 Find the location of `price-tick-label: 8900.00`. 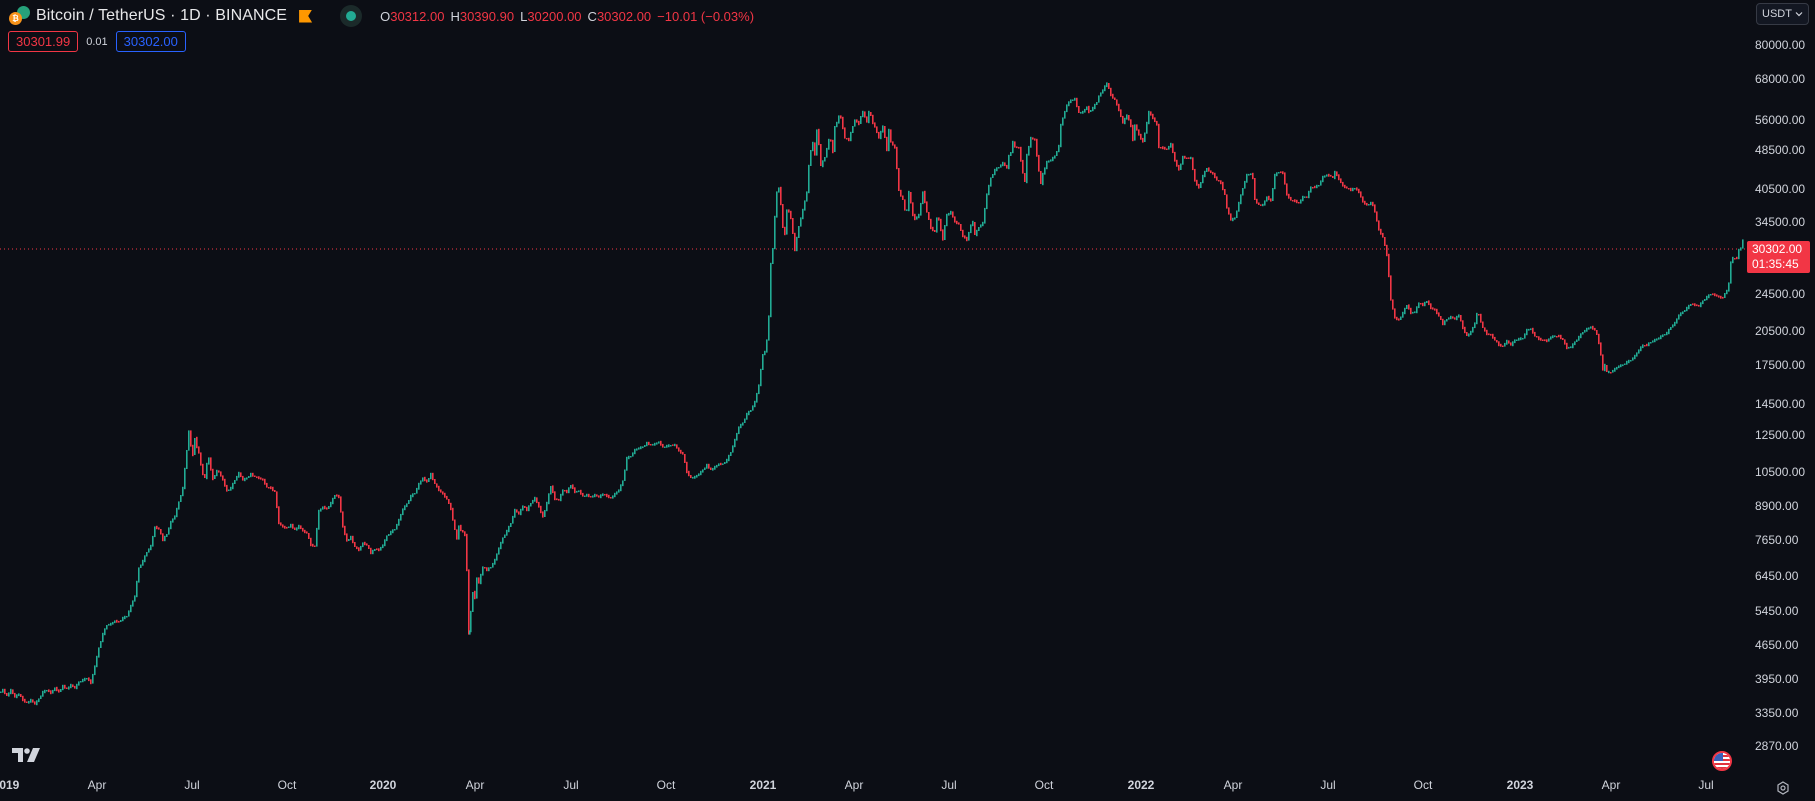

price-tick-label: 8900.00 is located at coordinates (1777, 506).